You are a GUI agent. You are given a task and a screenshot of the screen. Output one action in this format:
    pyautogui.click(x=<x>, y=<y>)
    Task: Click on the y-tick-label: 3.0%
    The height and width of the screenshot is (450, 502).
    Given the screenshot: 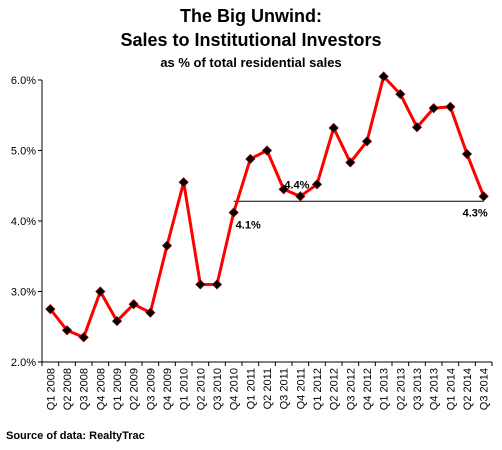 What is the action you would take?
    pyautogui.click(x=23, y=293)
    